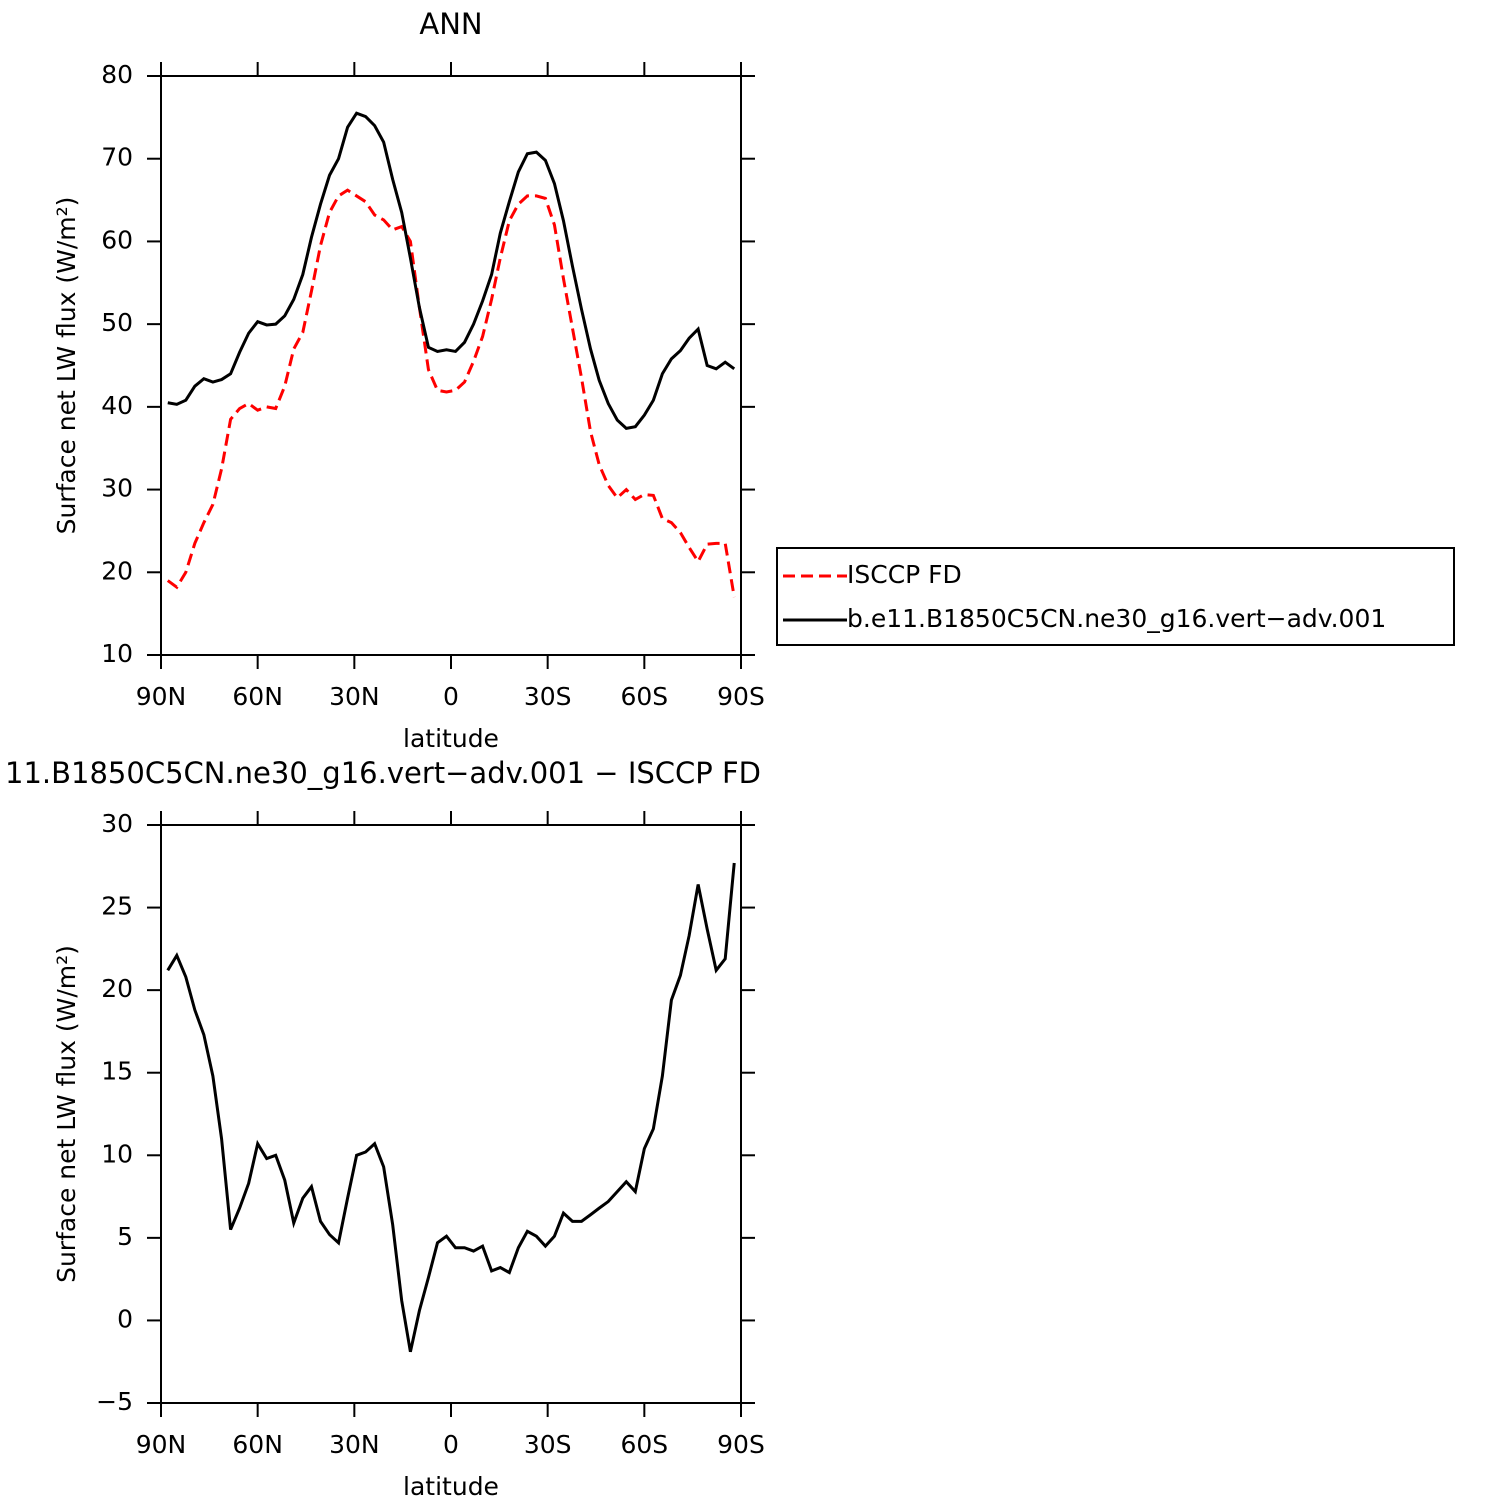  Describe the element at coordinates (117, 239) in the screenshot. I see `y-tick-label: 60` at that location.